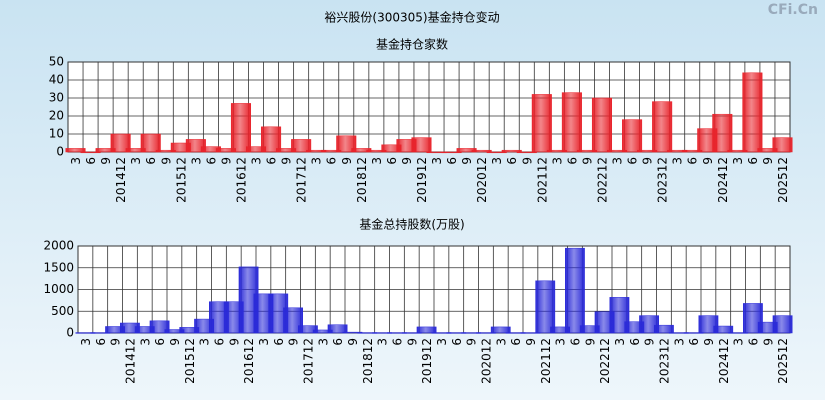 The width and height of the screenshot is (825, 400). Describe the element at coordinates (56, 80) in the screenshot. I see `y-tick-label: 40` at that location.